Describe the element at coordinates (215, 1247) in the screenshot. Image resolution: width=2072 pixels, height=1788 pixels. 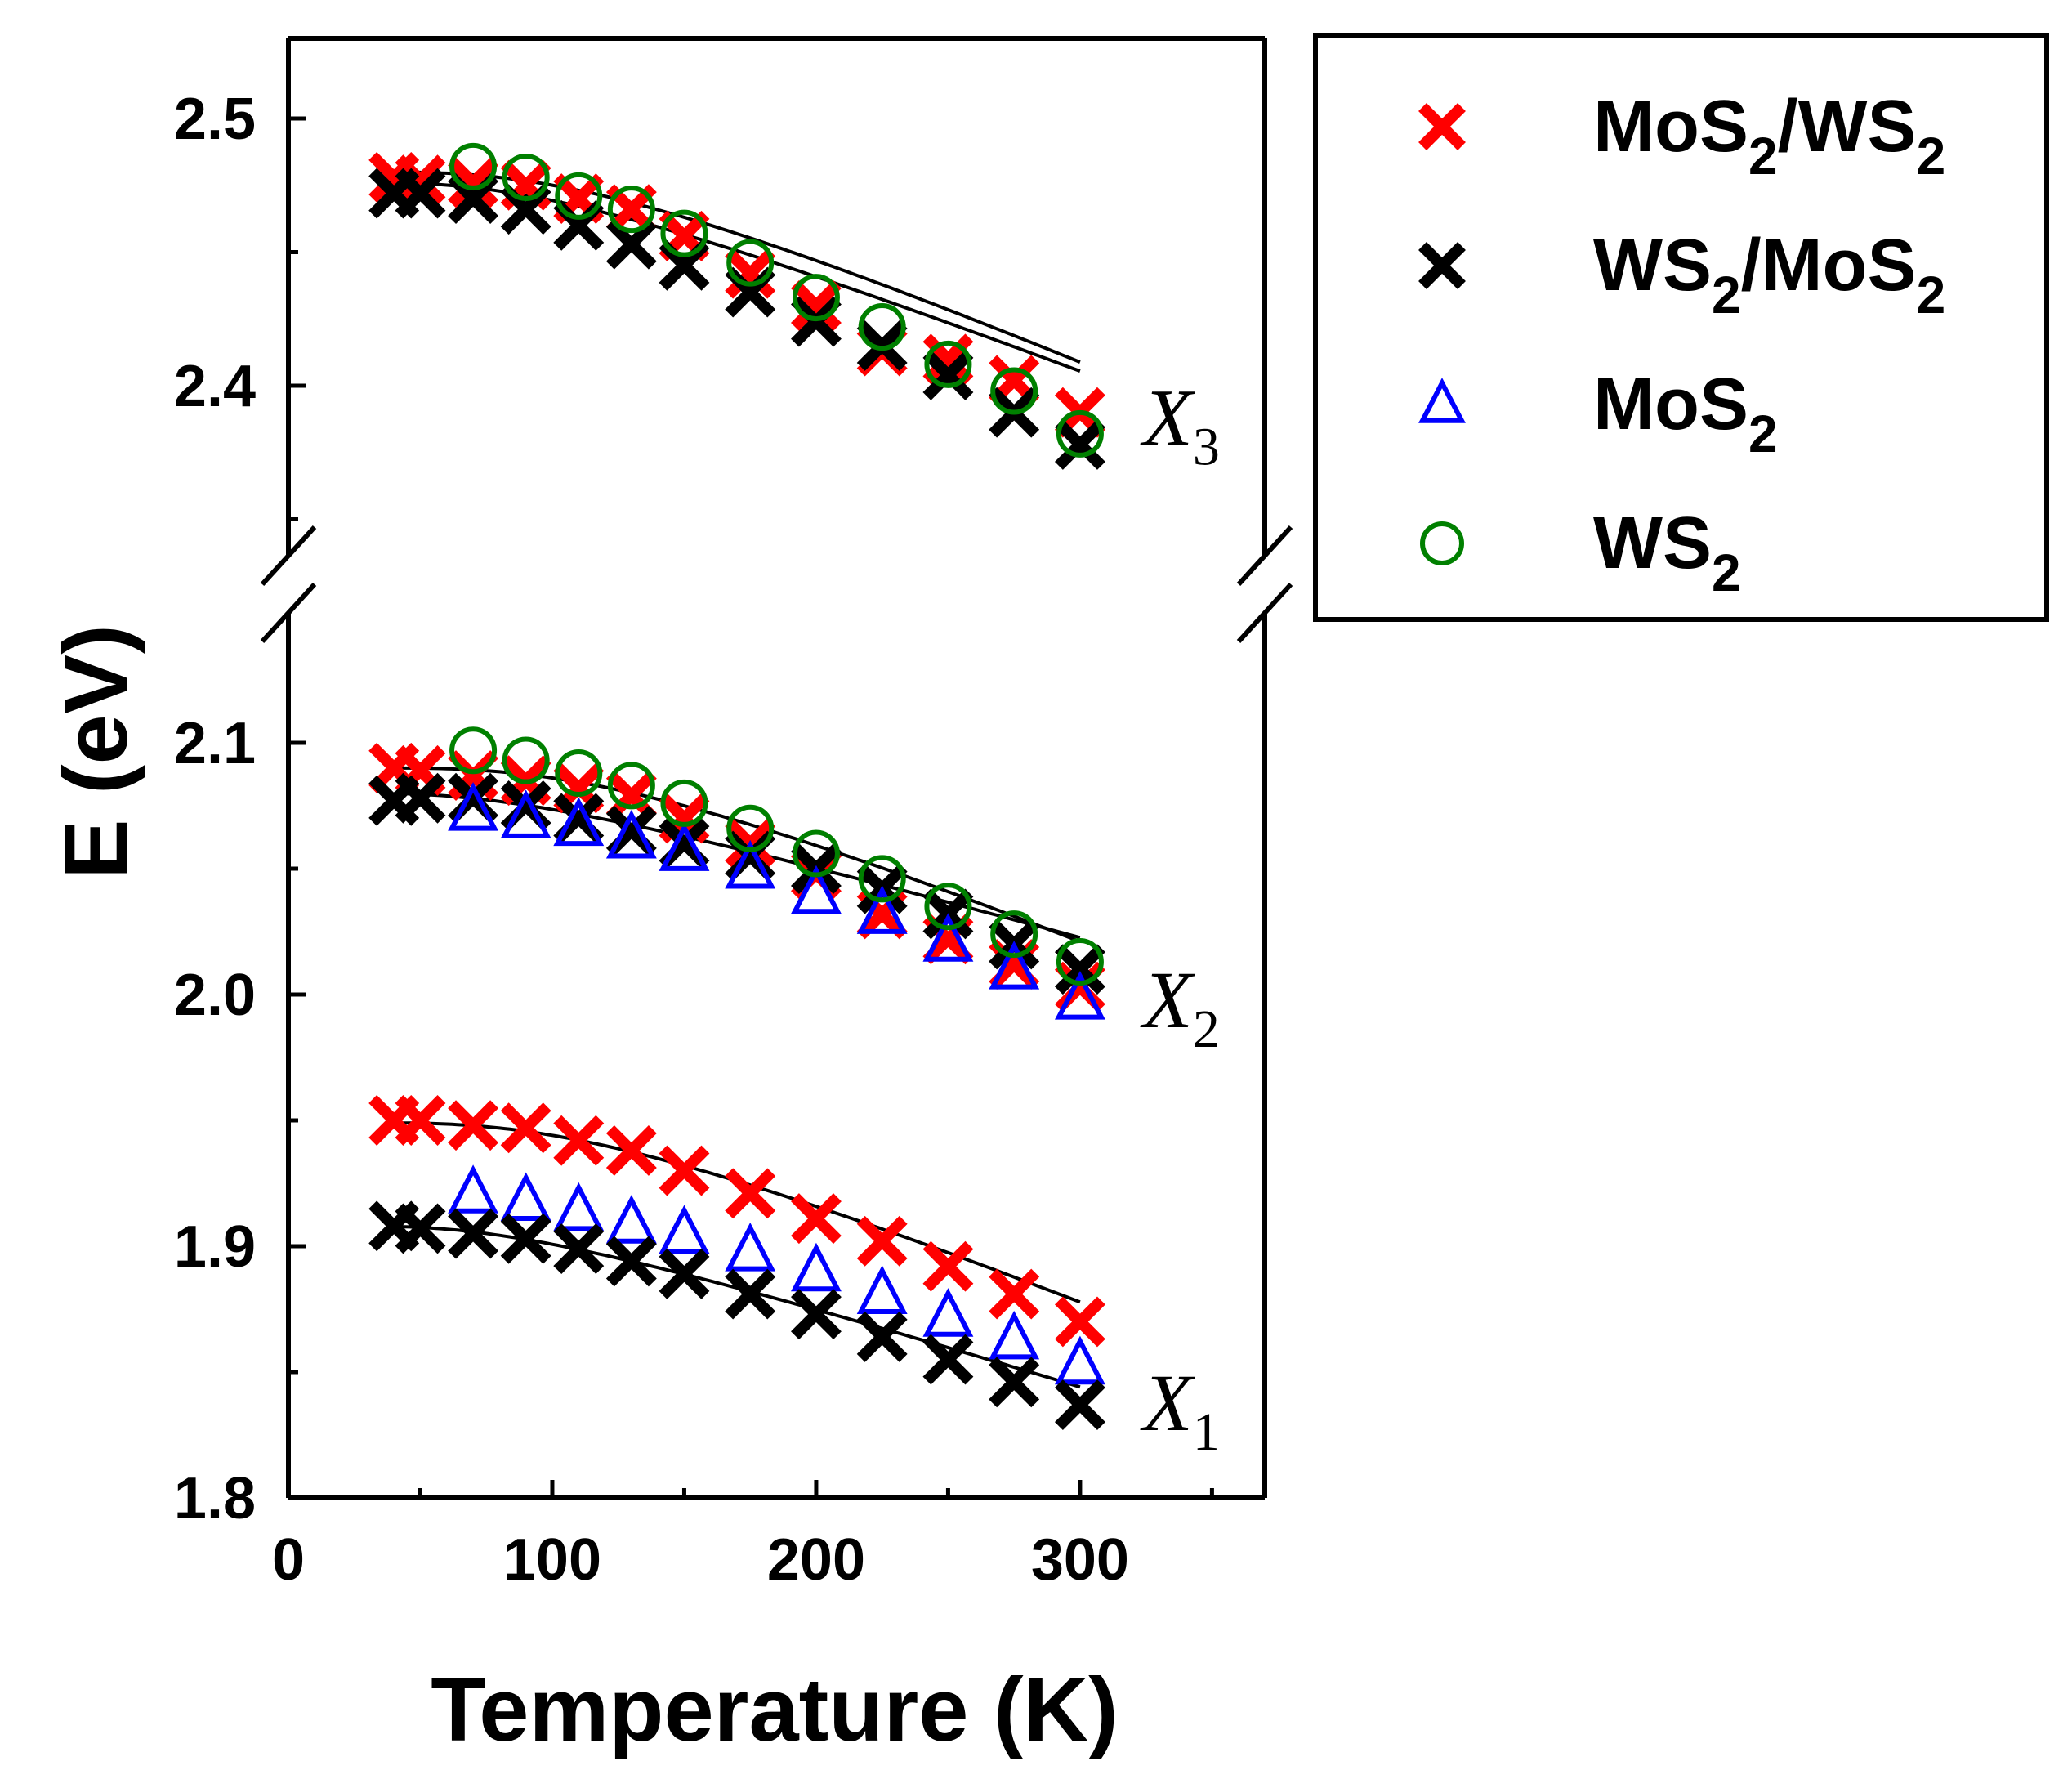
I see `y-tick-label: 1.9` at that location.